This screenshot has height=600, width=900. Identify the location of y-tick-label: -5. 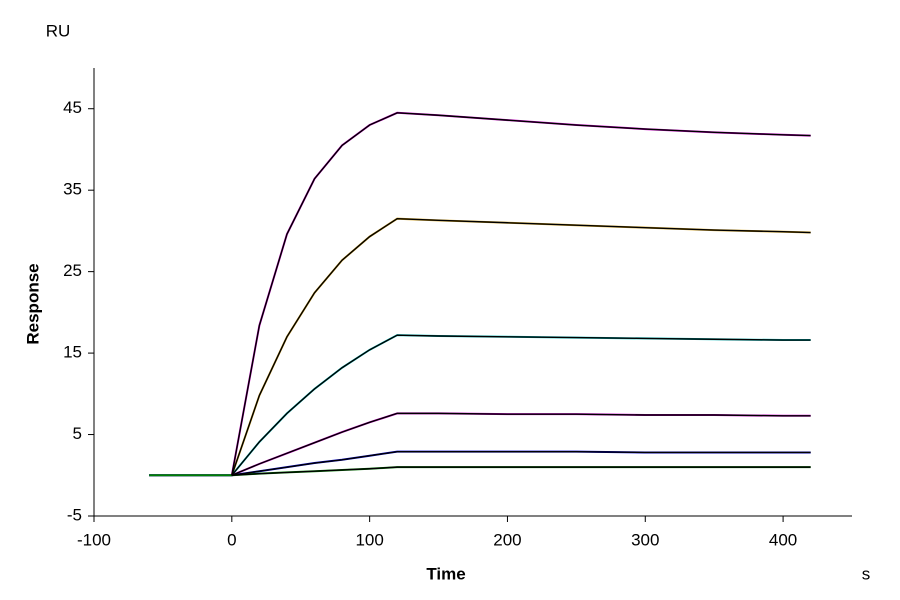
(74, 514).